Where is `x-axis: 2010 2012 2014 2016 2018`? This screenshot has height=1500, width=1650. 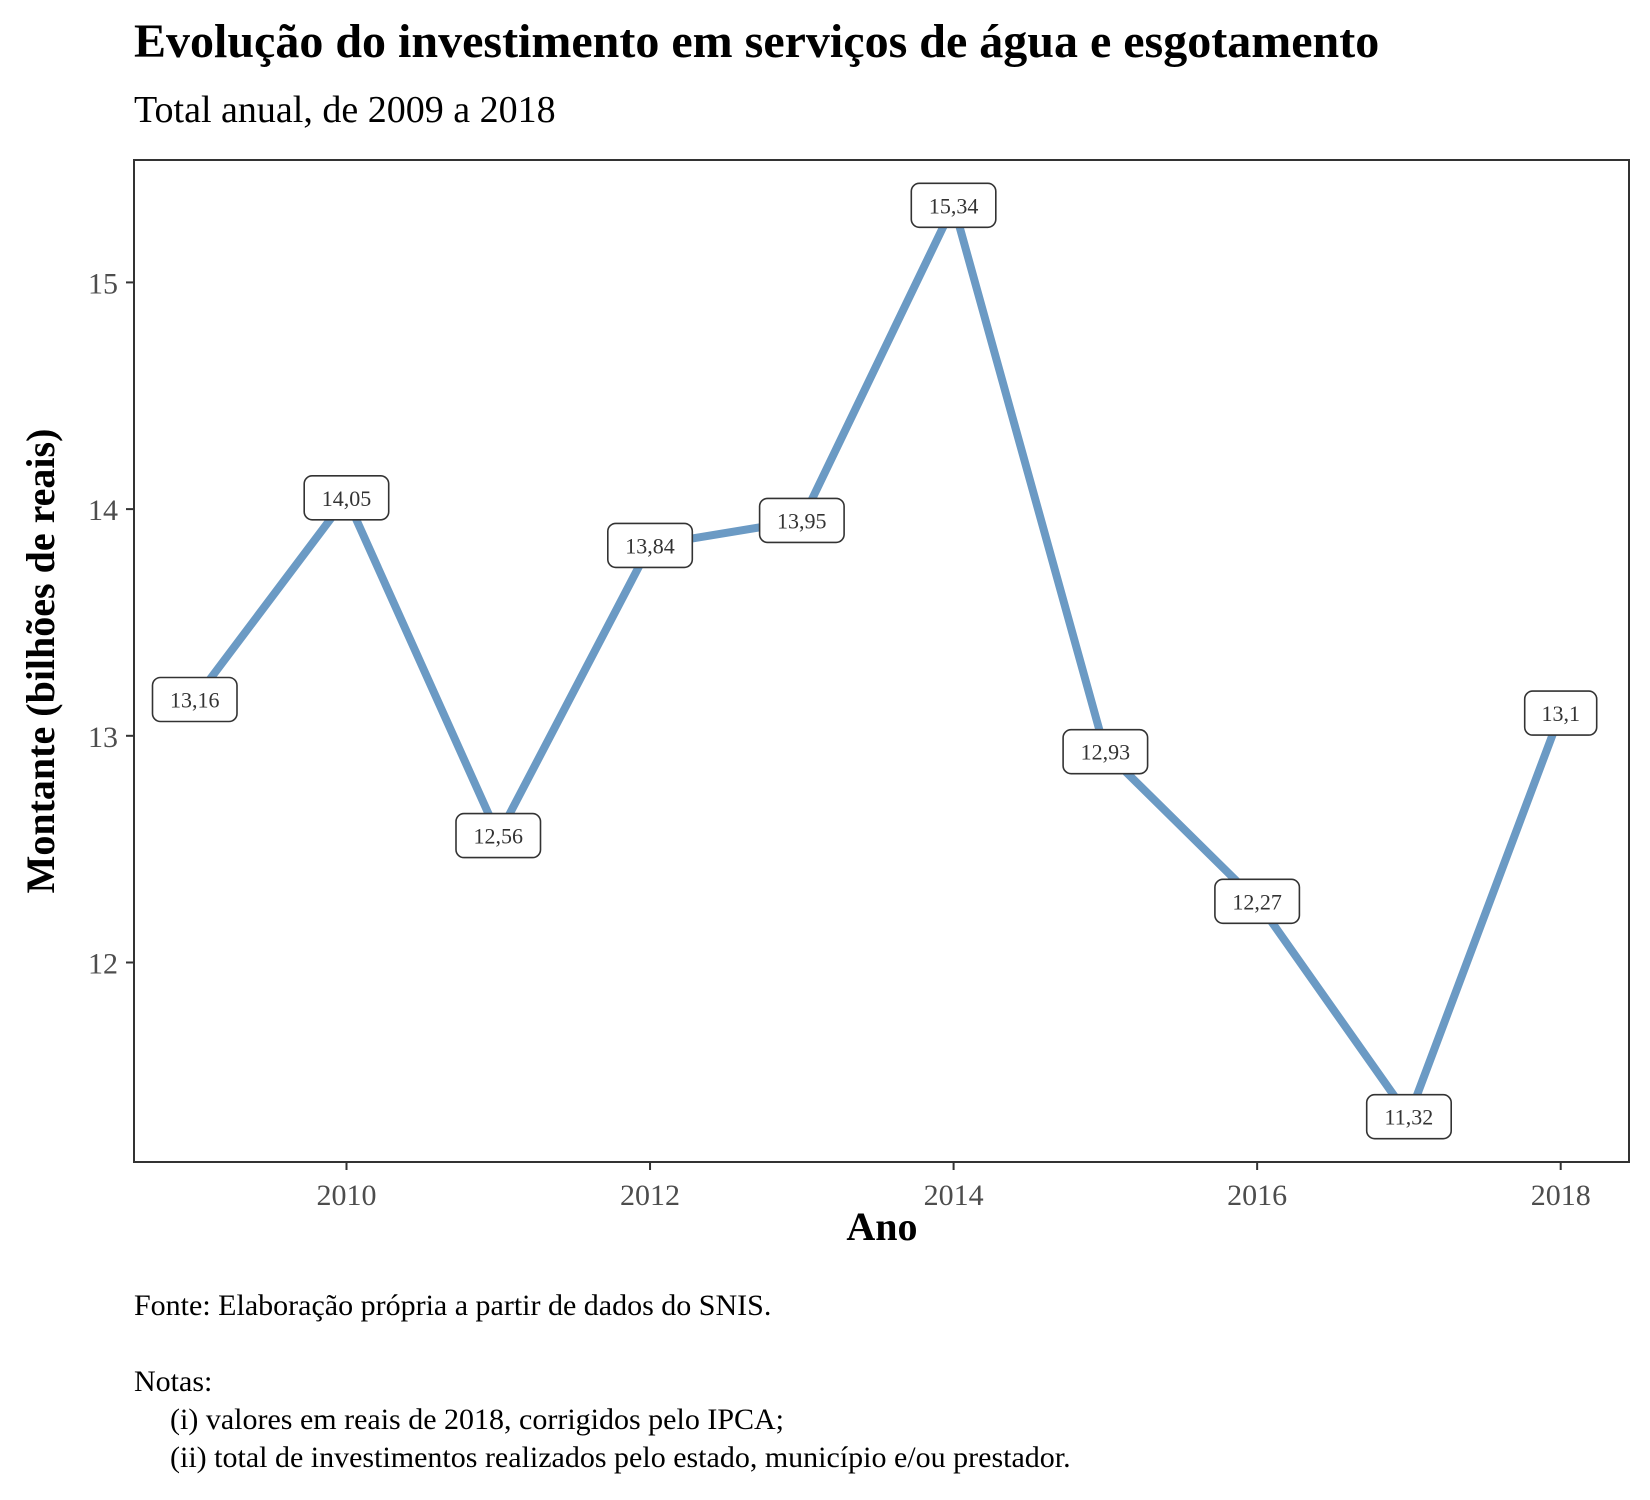 x-axis: 2010 2012 2014 2016 2018 is located at coordinates (953, 1187).